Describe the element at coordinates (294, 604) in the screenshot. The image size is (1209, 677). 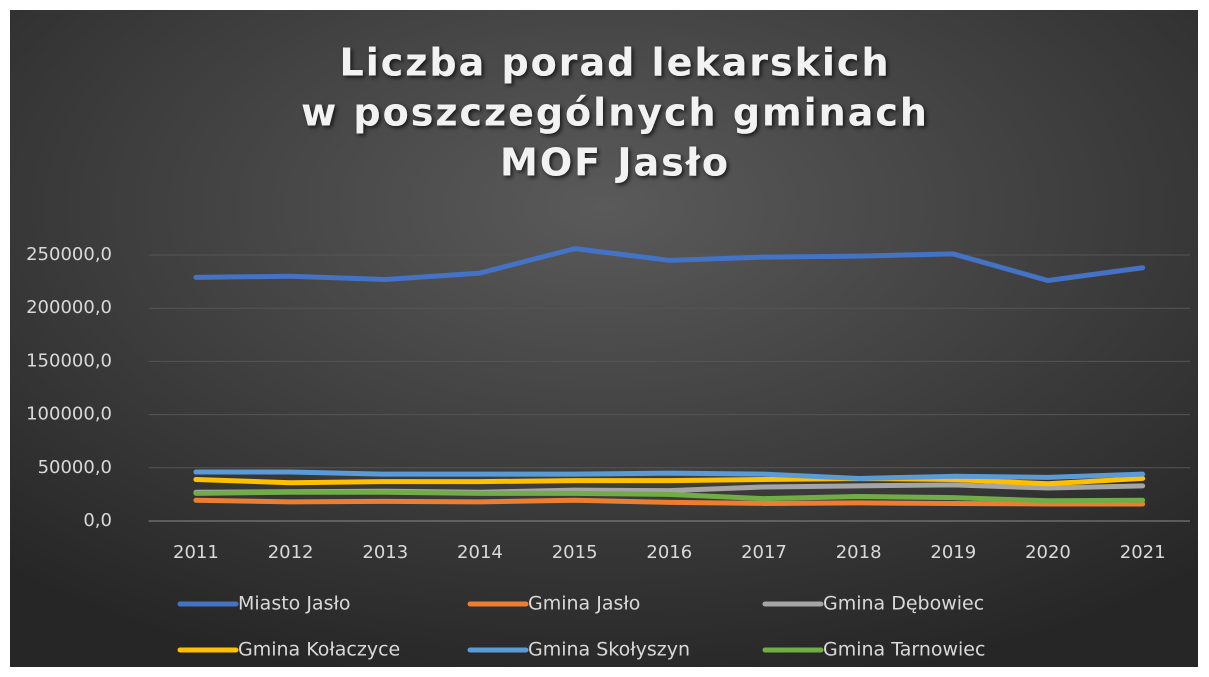
I see `legend-label: Miasto Jasło` at that location.